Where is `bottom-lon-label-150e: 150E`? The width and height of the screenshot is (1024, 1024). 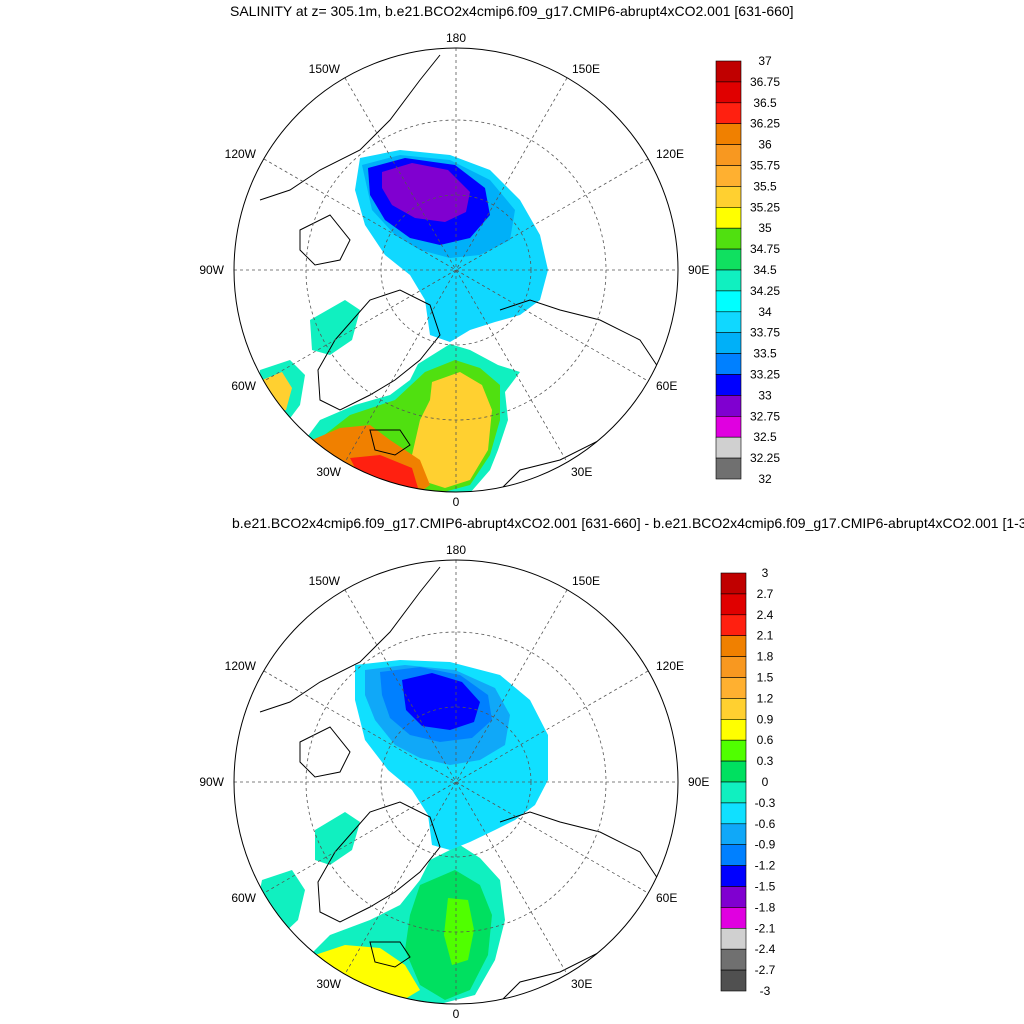 bottom-lon-label-150e: 150E is located at coordinates (586, 581).